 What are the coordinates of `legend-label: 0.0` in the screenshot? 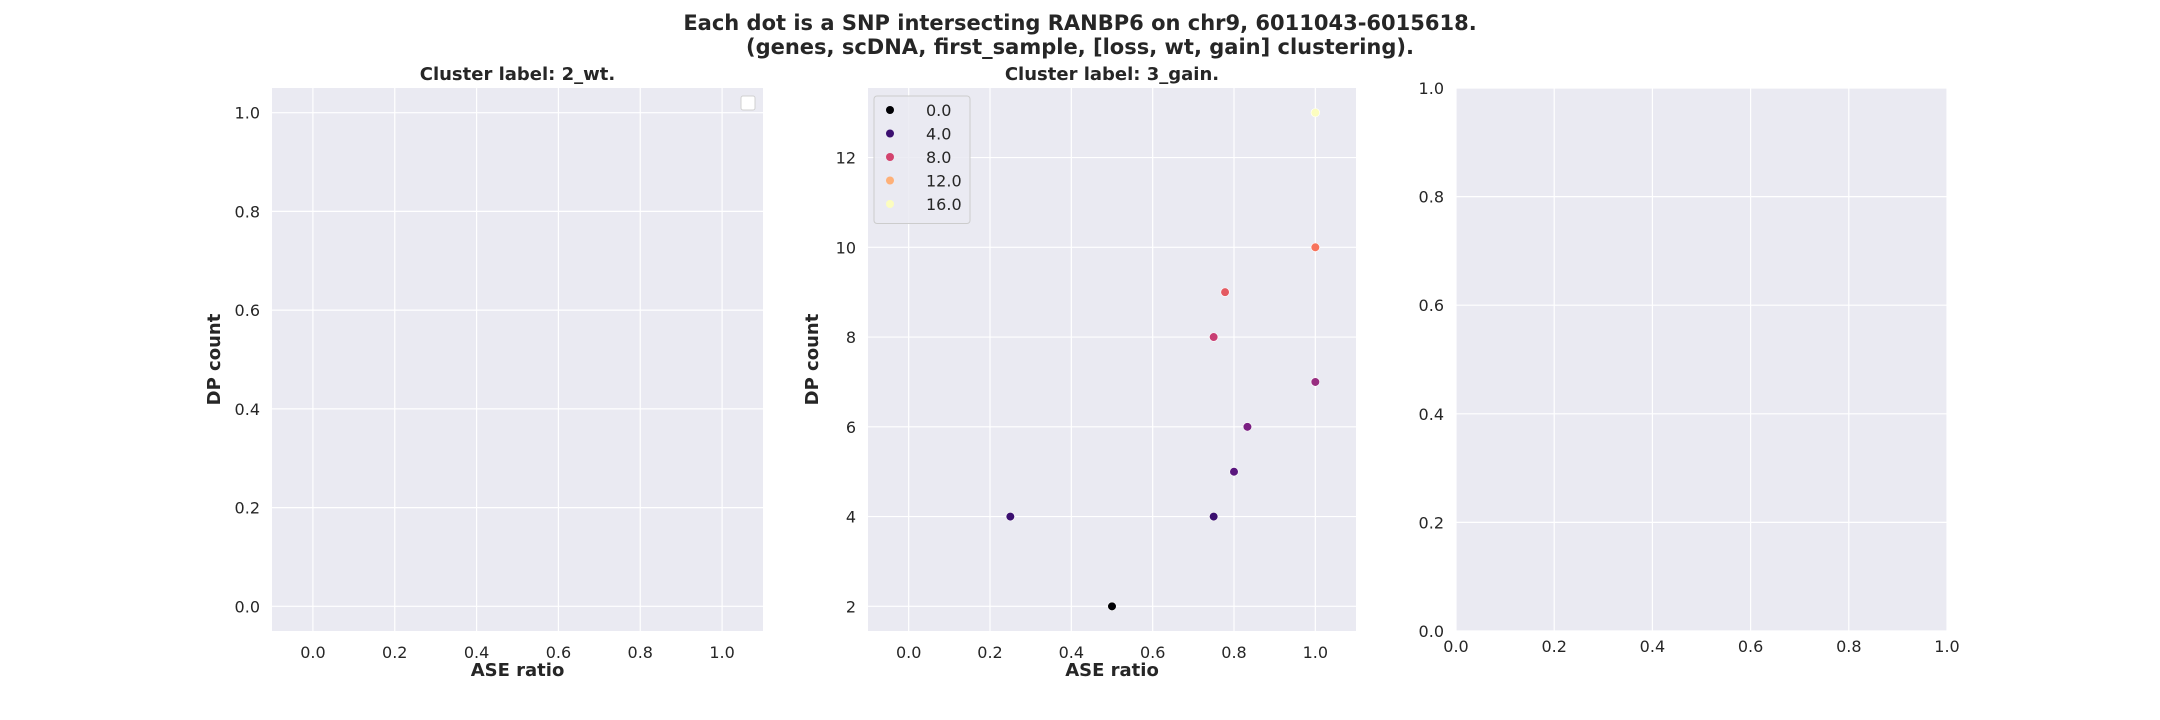 It's located at (938, 110).